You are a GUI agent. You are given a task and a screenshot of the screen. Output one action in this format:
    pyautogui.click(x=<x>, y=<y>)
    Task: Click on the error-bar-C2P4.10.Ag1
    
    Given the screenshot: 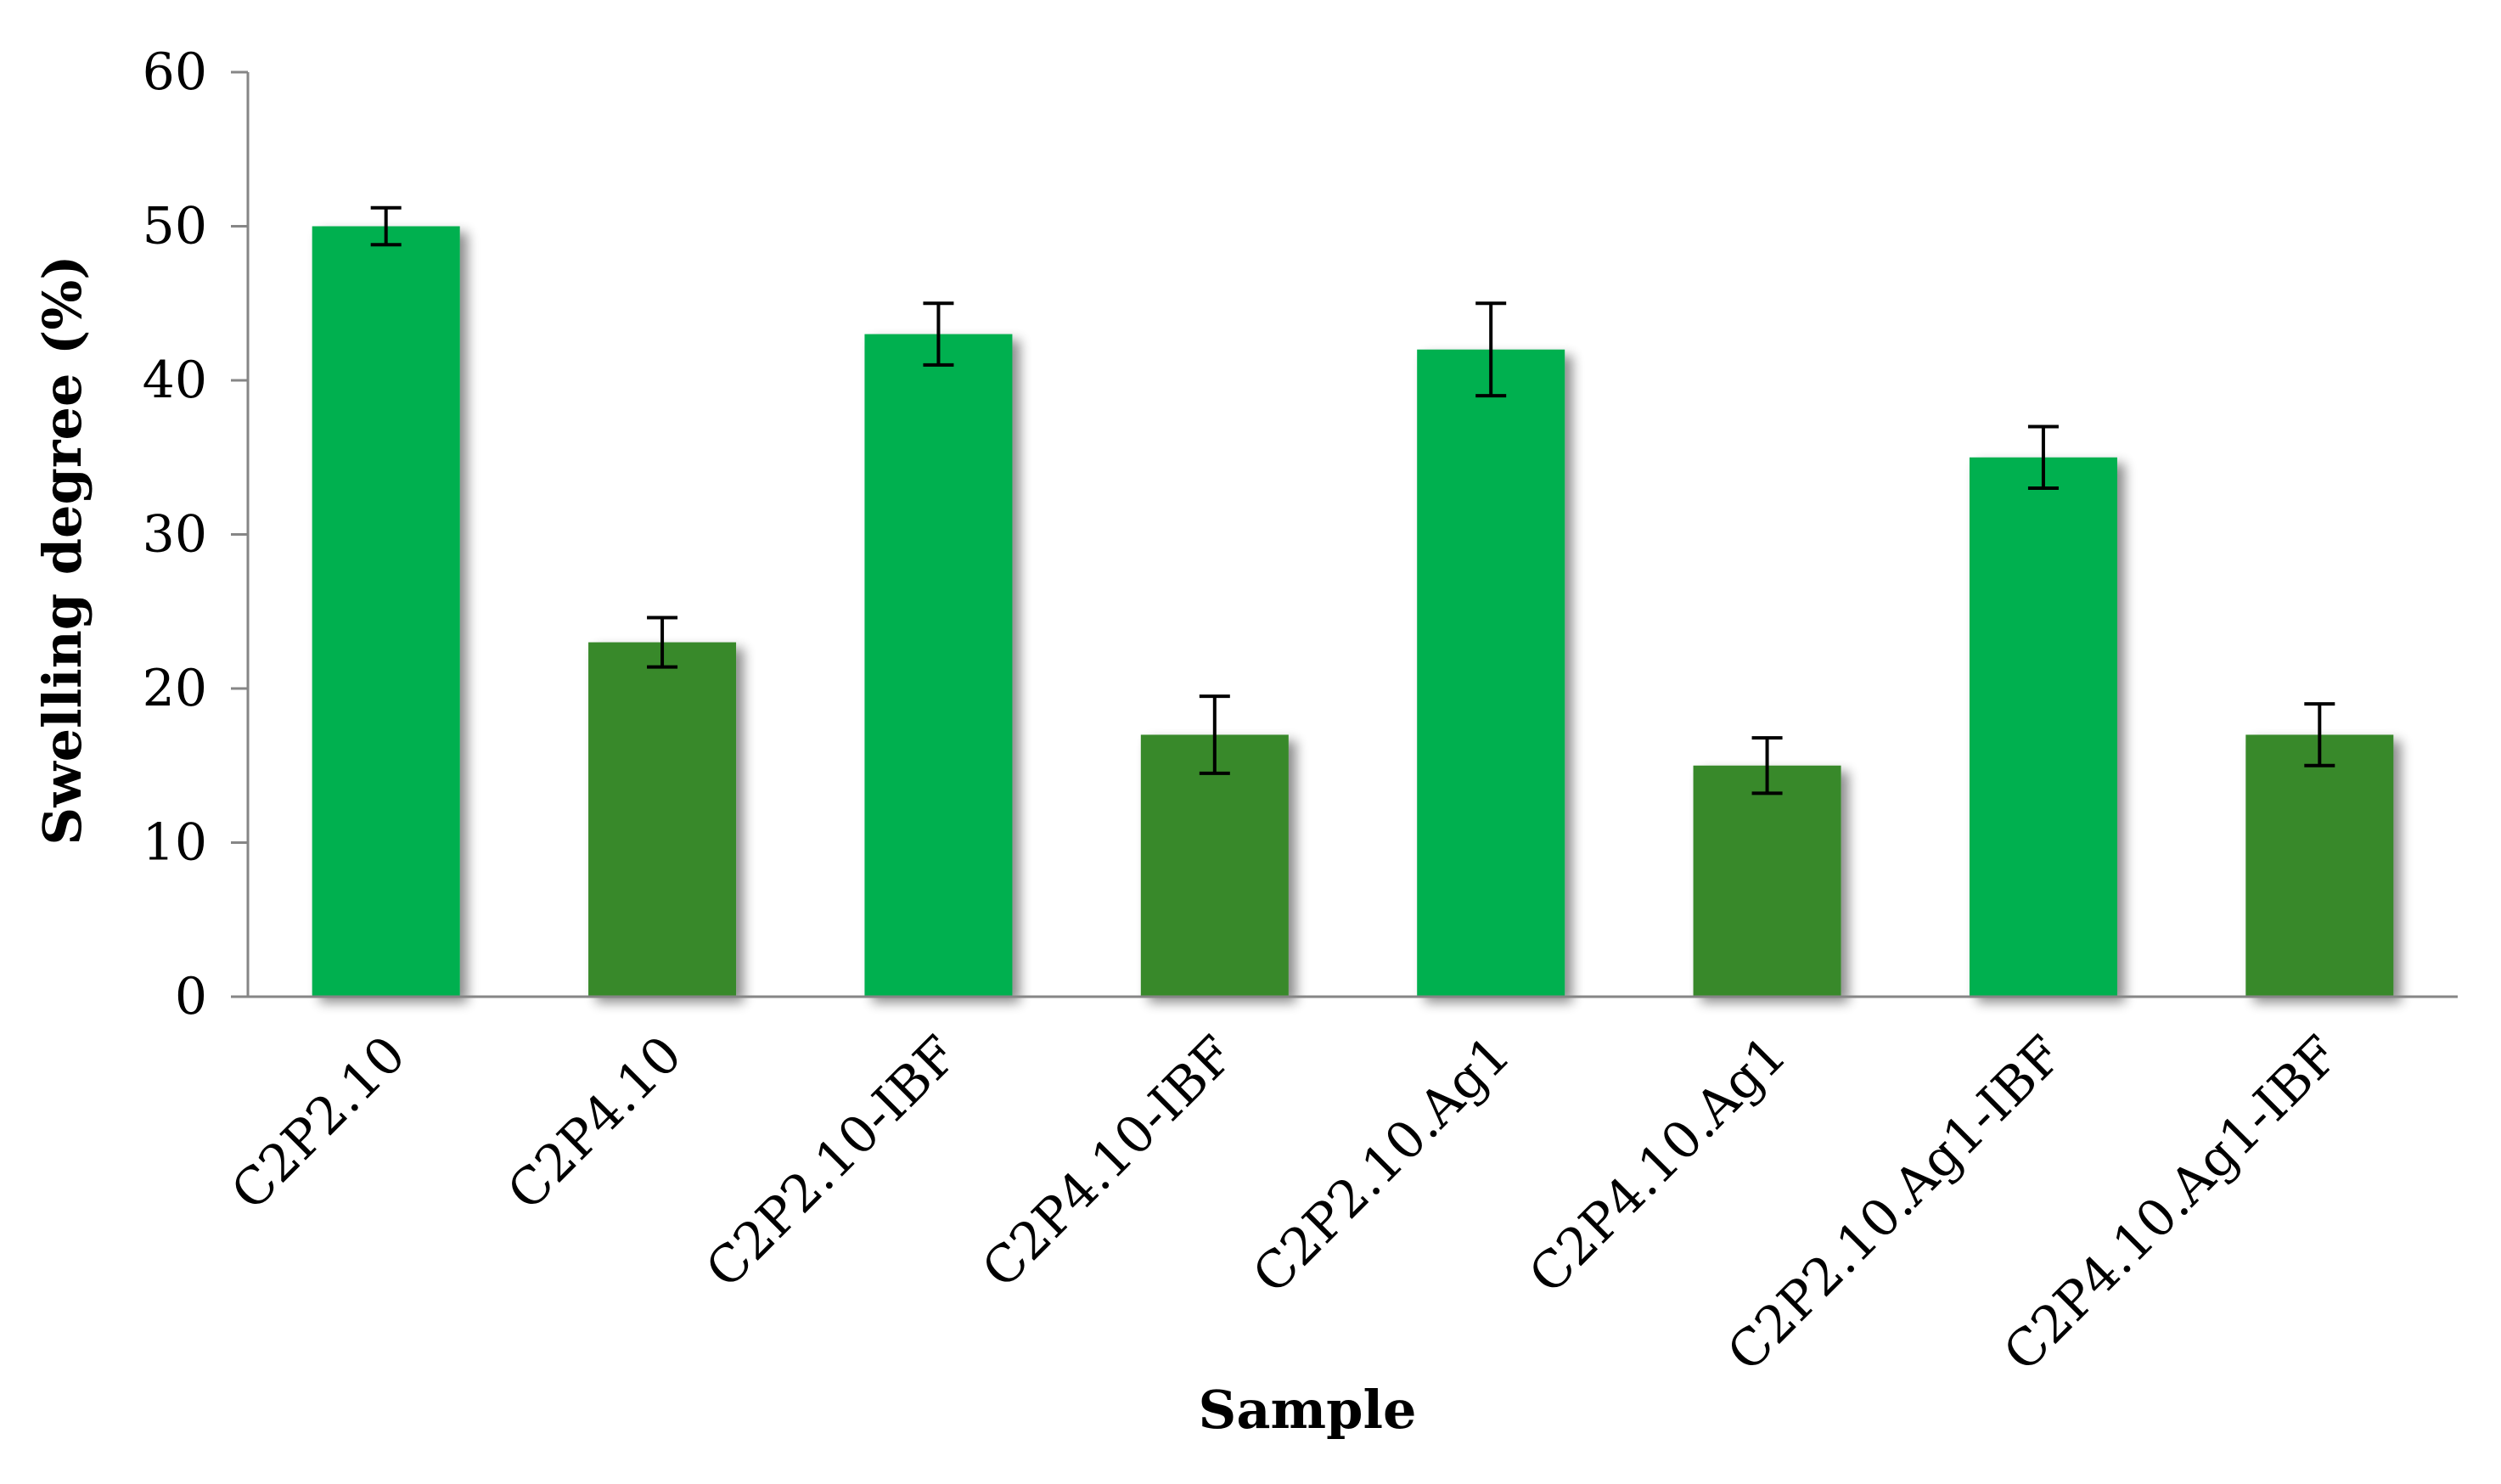 What is the action you would take?
    pyautogui.click(x=1767, y=765)
    